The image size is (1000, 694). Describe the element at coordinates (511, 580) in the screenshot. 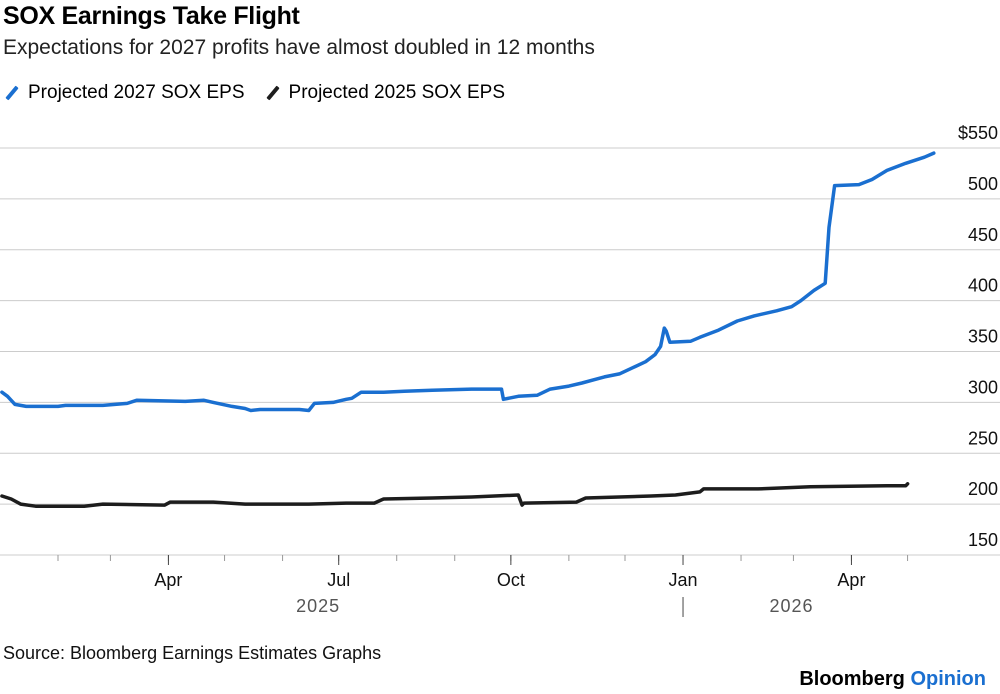

I see `x-tick-label: Oct` at that location.